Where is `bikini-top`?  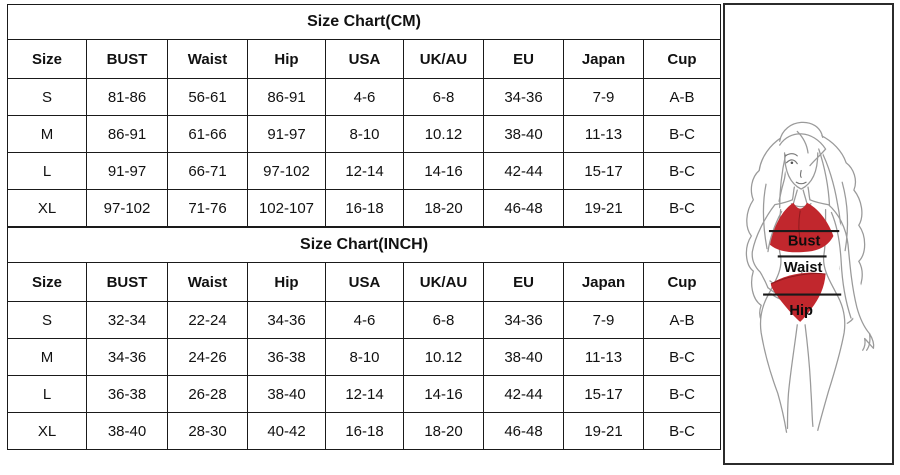 bikini-top is located at coordinates (801, 227).